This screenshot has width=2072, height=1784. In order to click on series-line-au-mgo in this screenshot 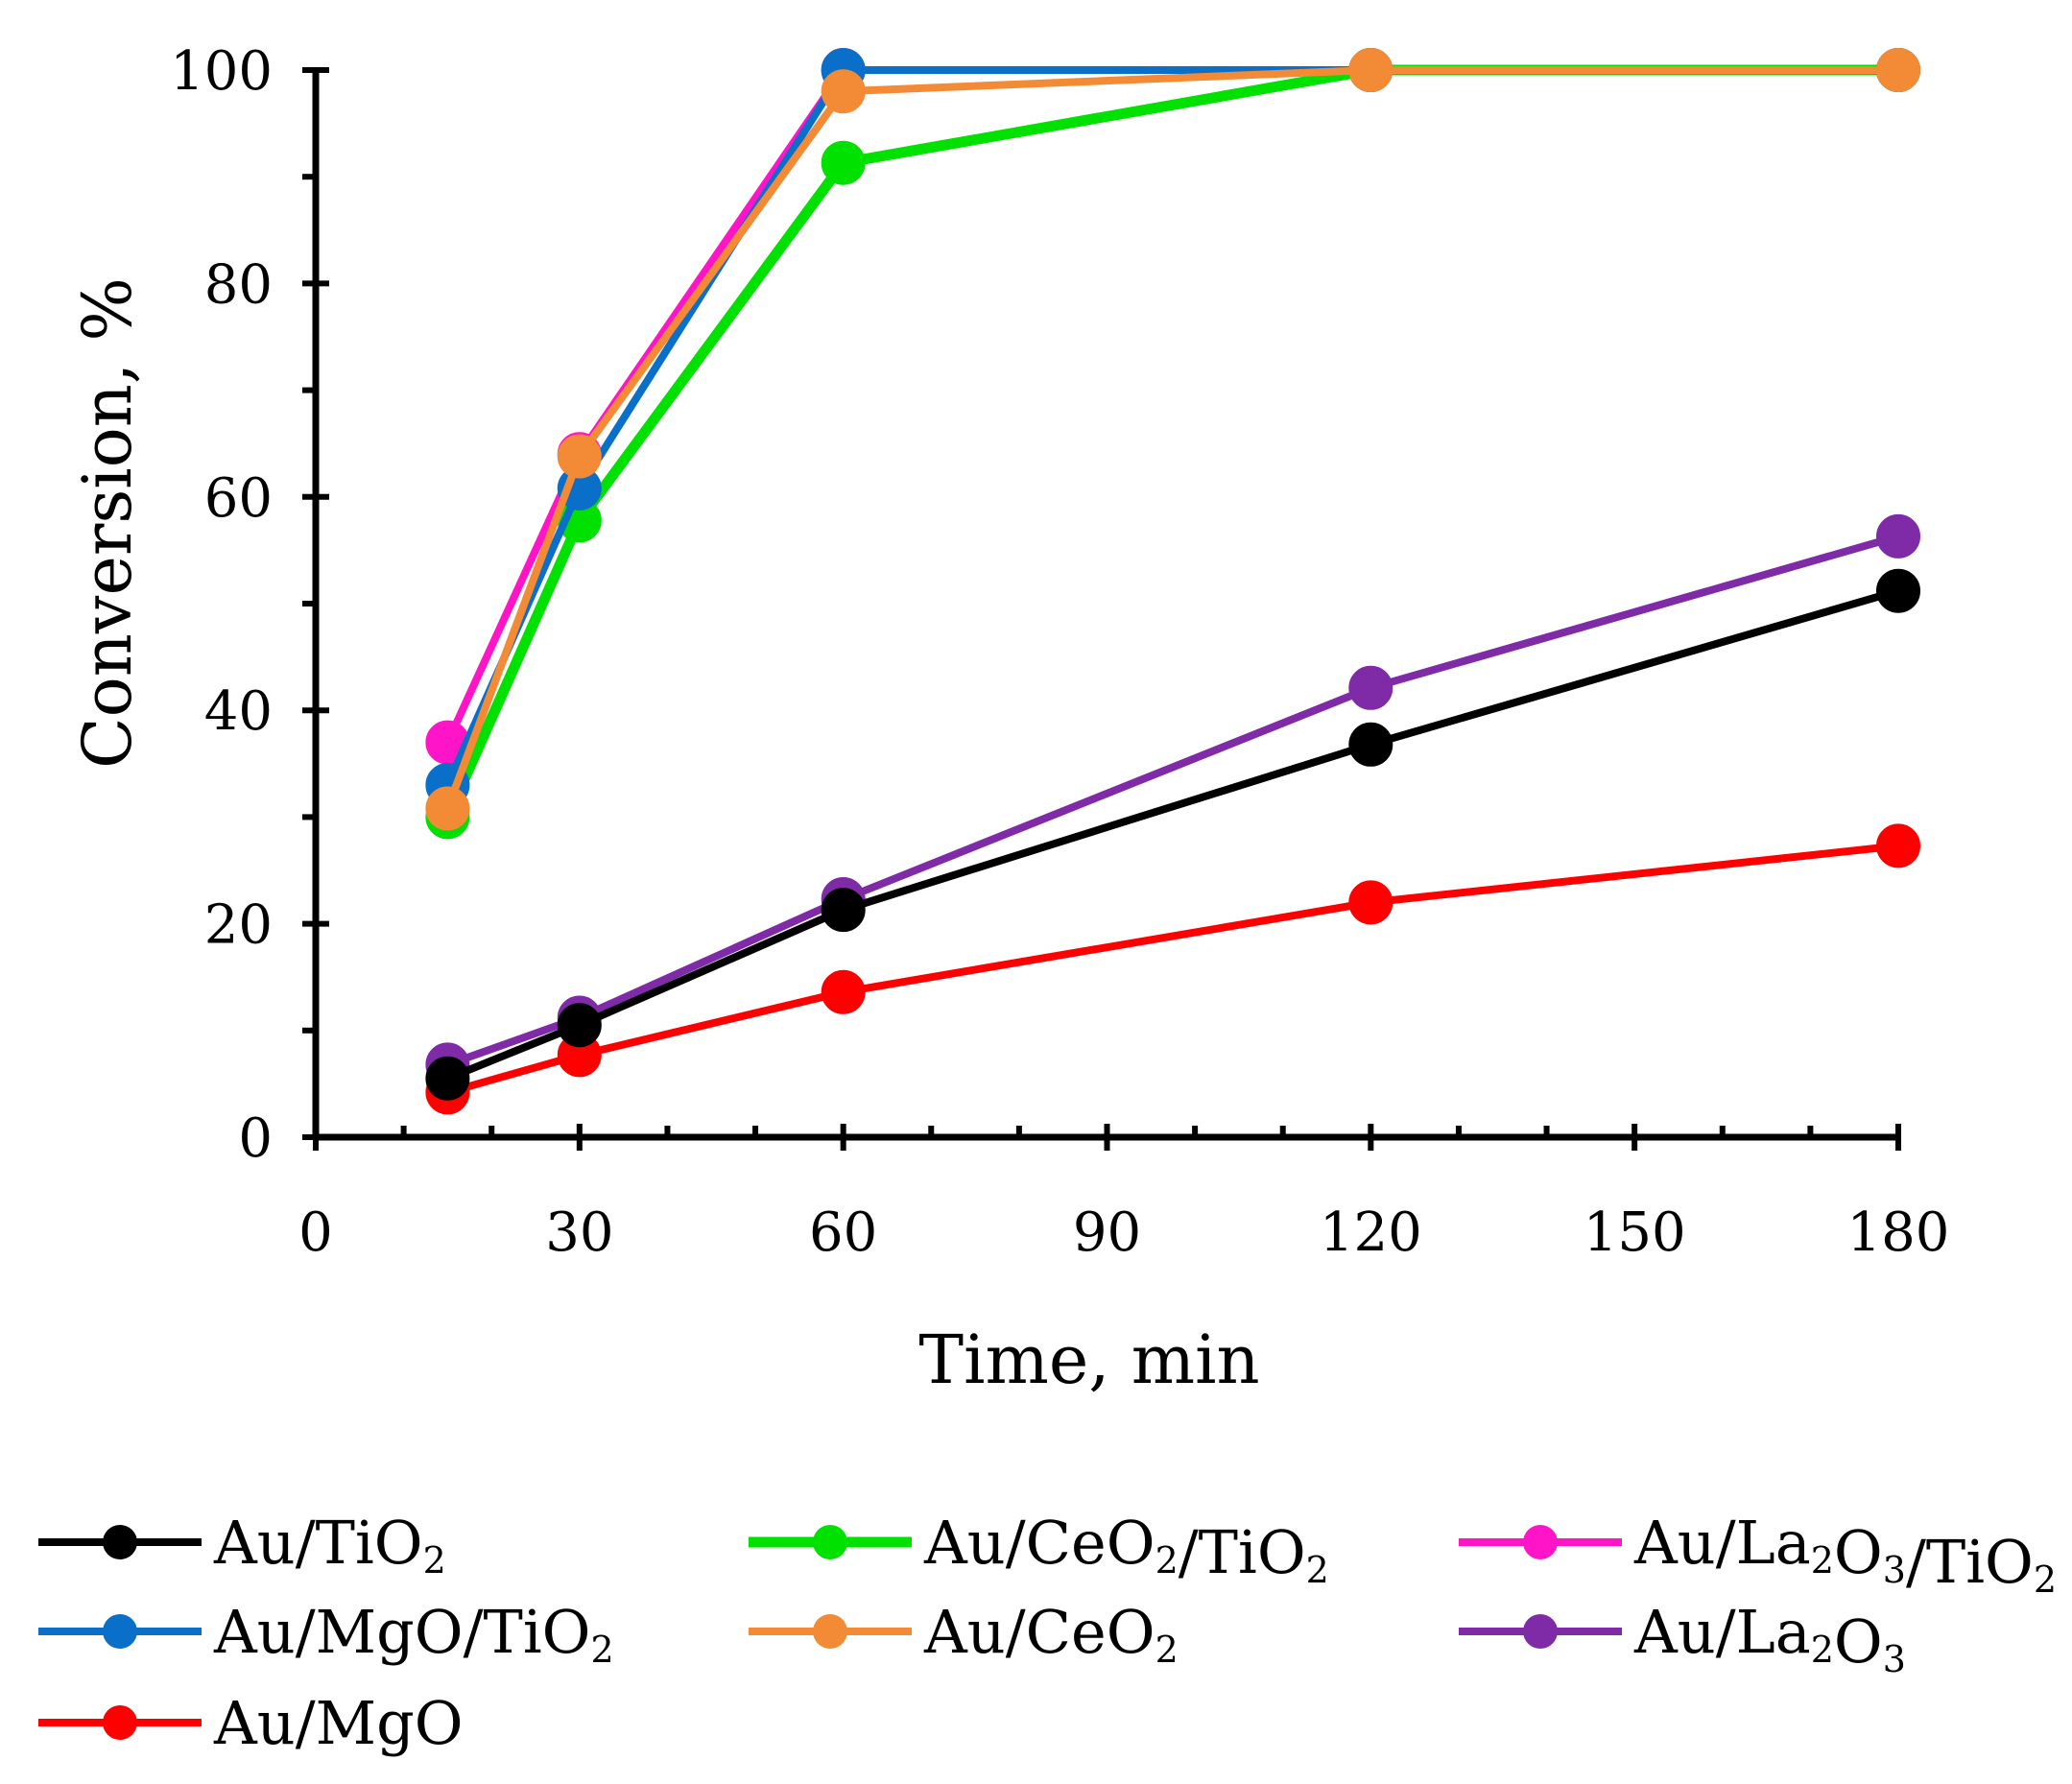, I will do `click(1172, 969)`.